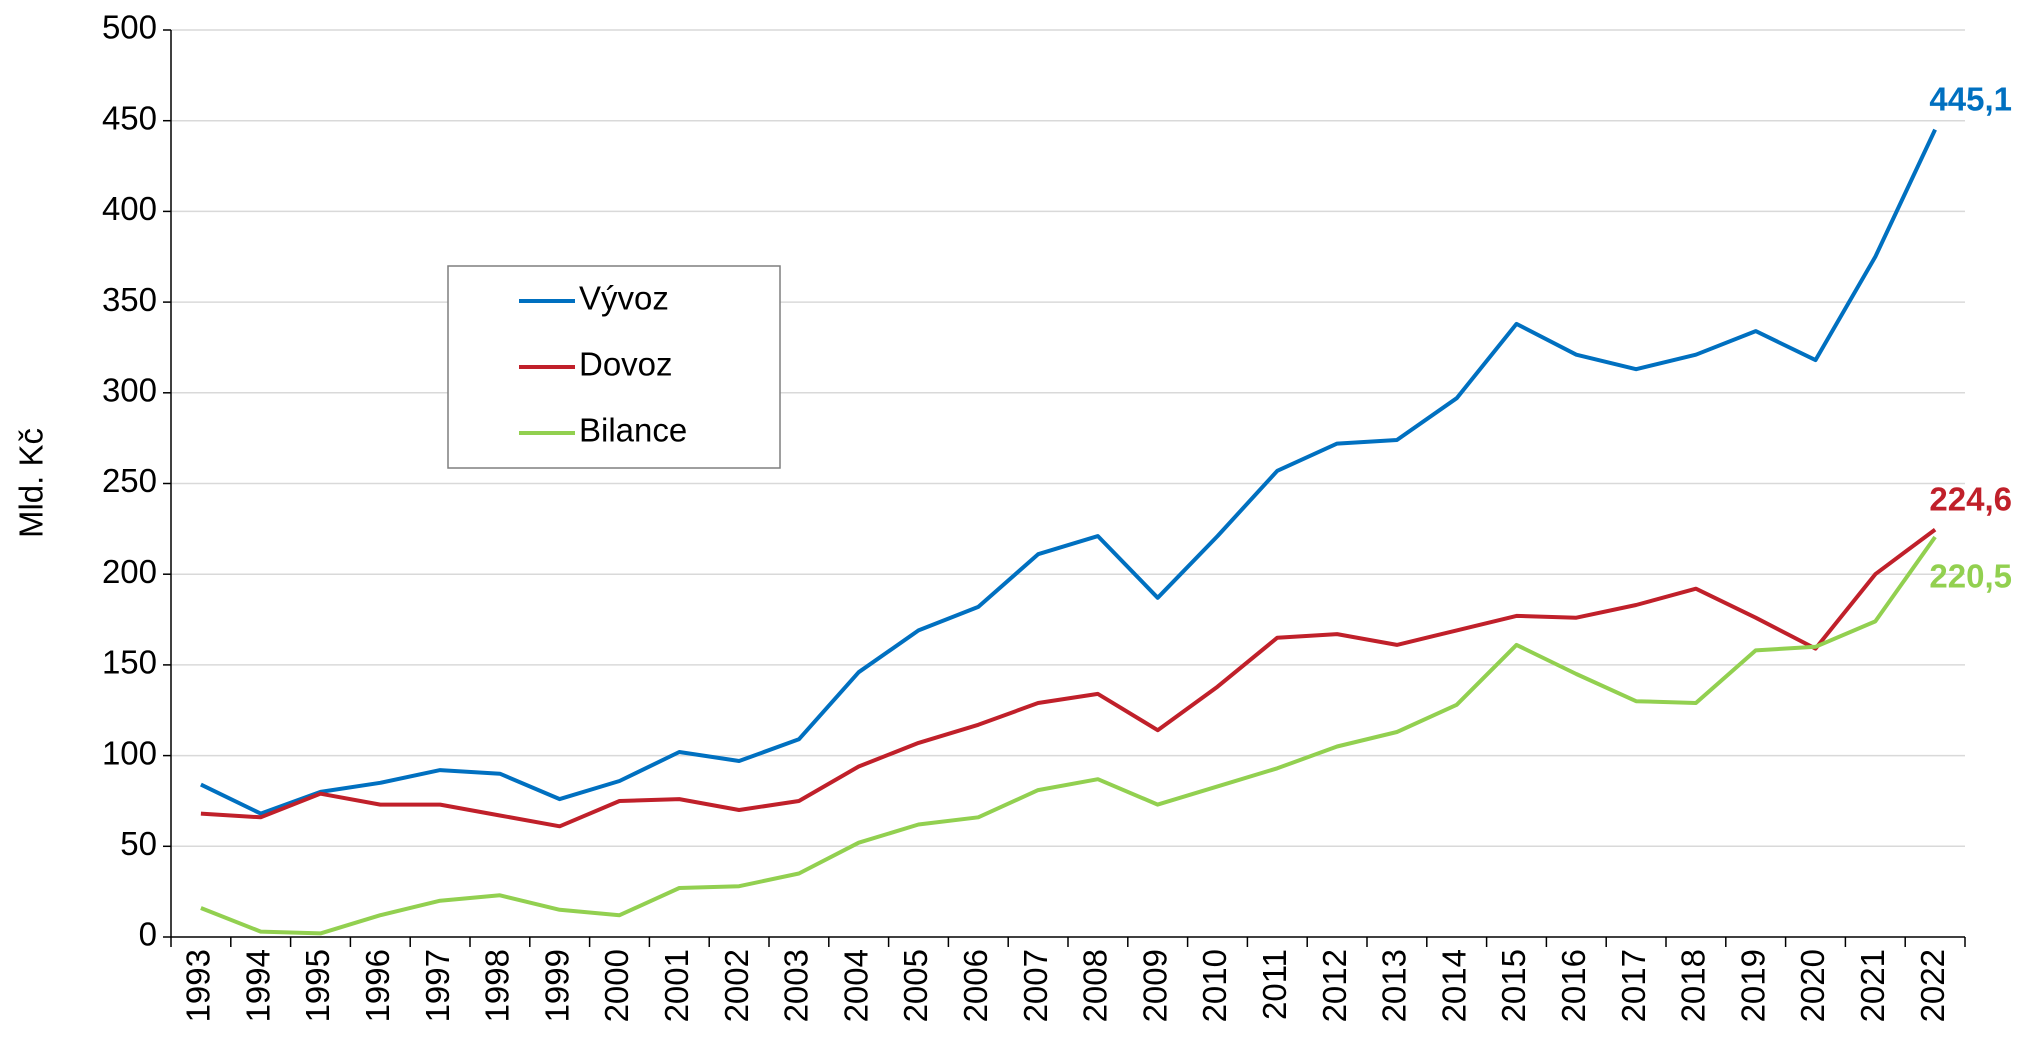 This screenshot has height=1054, width=2018. What do you see at coordinates (129, 208) in the screenshot?
I see `y-tick-label: 400` at bounding box center [129, 208].